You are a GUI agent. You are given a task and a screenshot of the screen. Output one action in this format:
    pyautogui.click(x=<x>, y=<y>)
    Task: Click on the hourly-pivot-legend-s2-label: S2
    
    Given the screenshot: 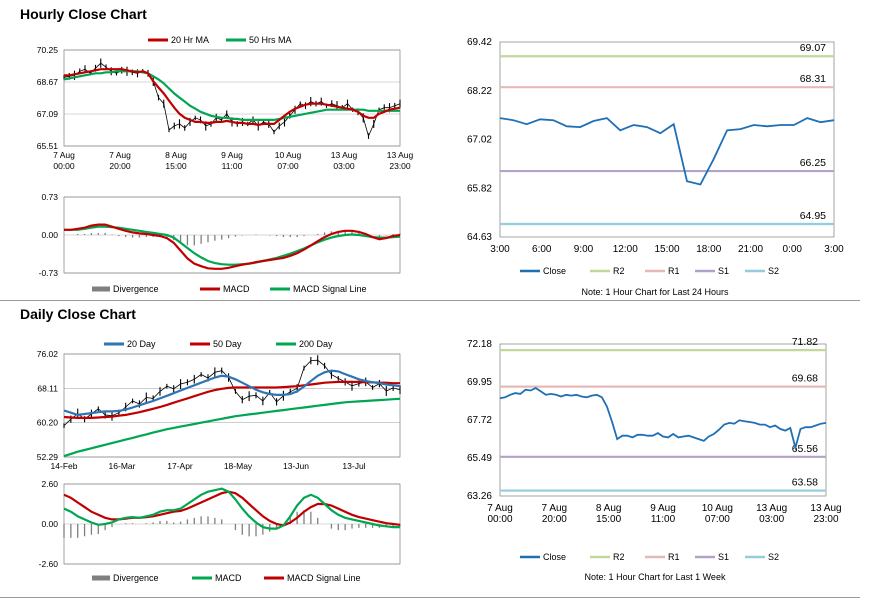 What is the action you would take?
    pyautogui.click(x=773, y=271)
    